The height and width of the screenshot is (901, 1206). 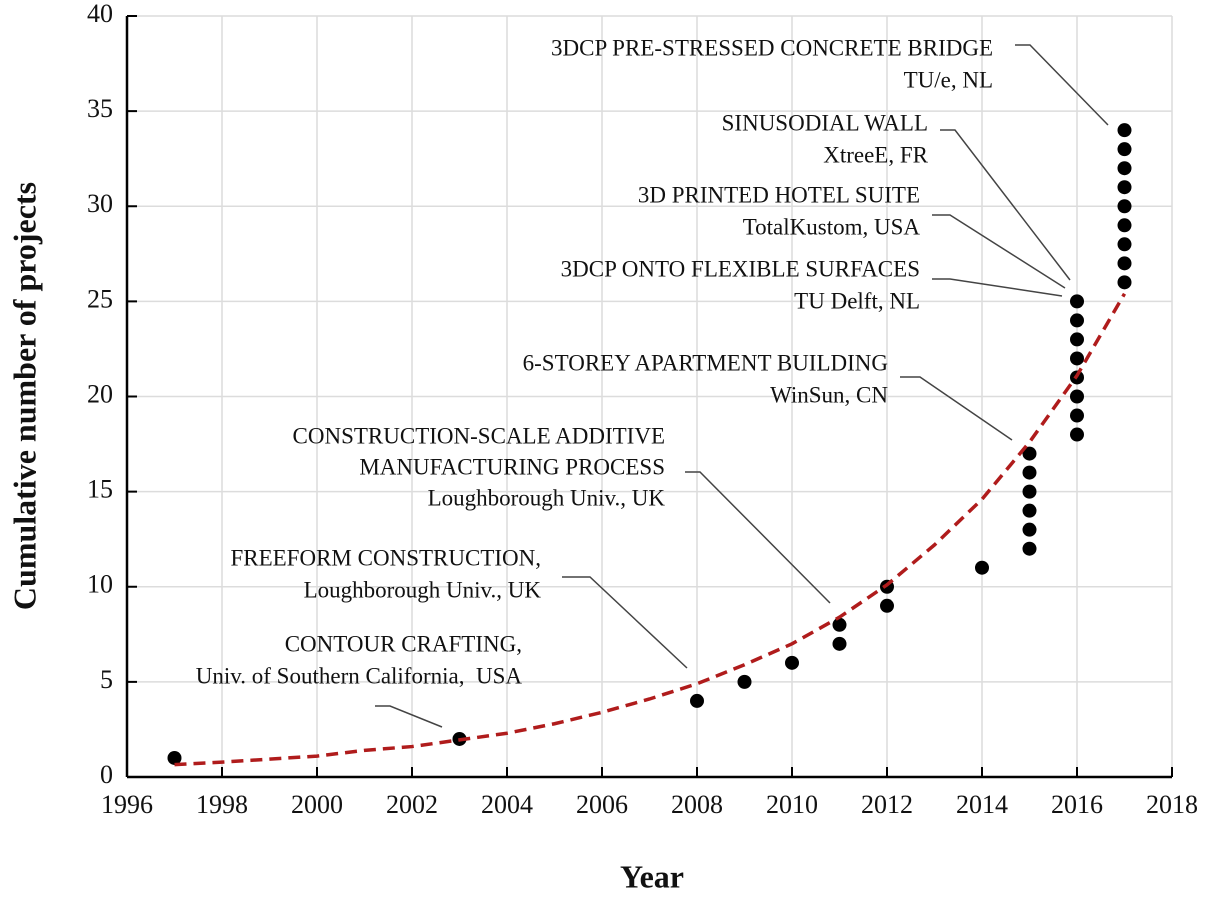 I want to click on annotation: SINUSODIAL WALL XtreeE, FR, so click(x=896, y=195).